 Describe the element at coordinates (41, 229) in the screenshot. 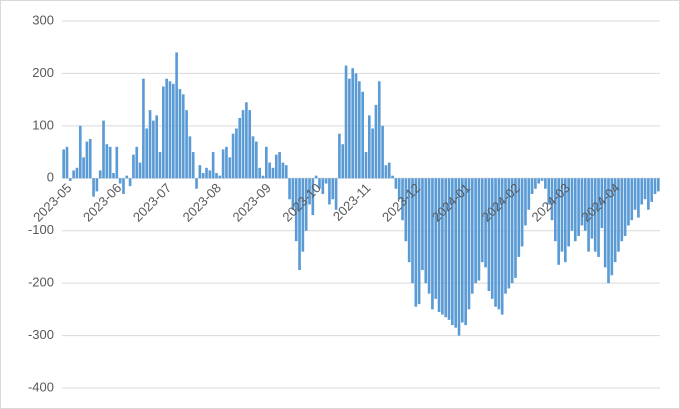

I see `y-tick-label: -100` at that location.